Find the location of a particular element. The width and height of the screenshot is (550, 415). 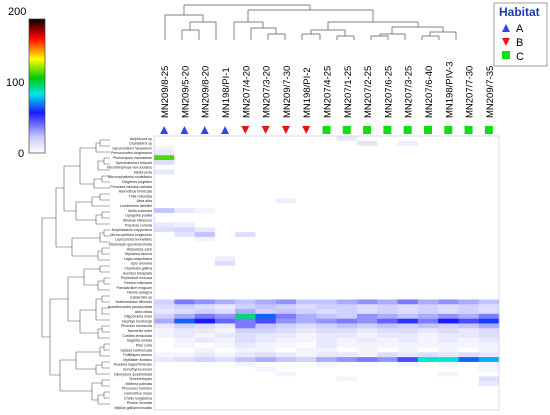

row-label: Diogenes pugilator is located at coordinates (137, 182).